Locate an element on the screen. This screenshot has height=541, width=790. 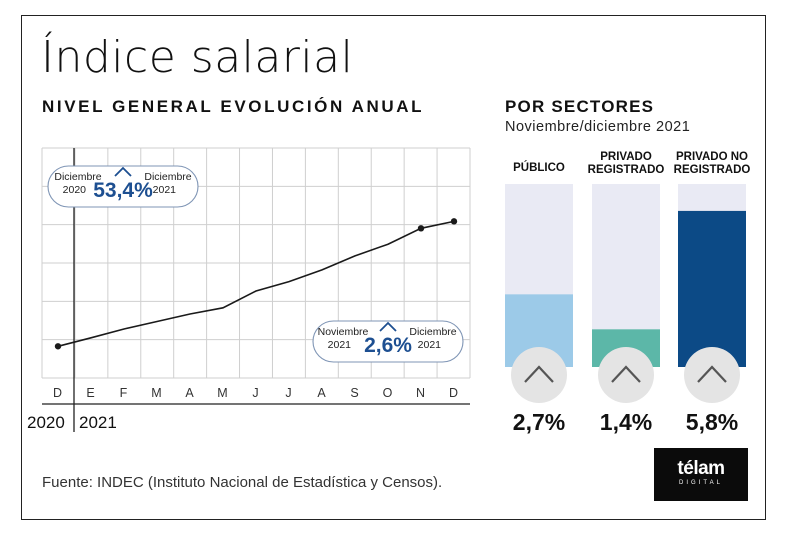
value-label: 2,7% is located at coordinates (539, 422).